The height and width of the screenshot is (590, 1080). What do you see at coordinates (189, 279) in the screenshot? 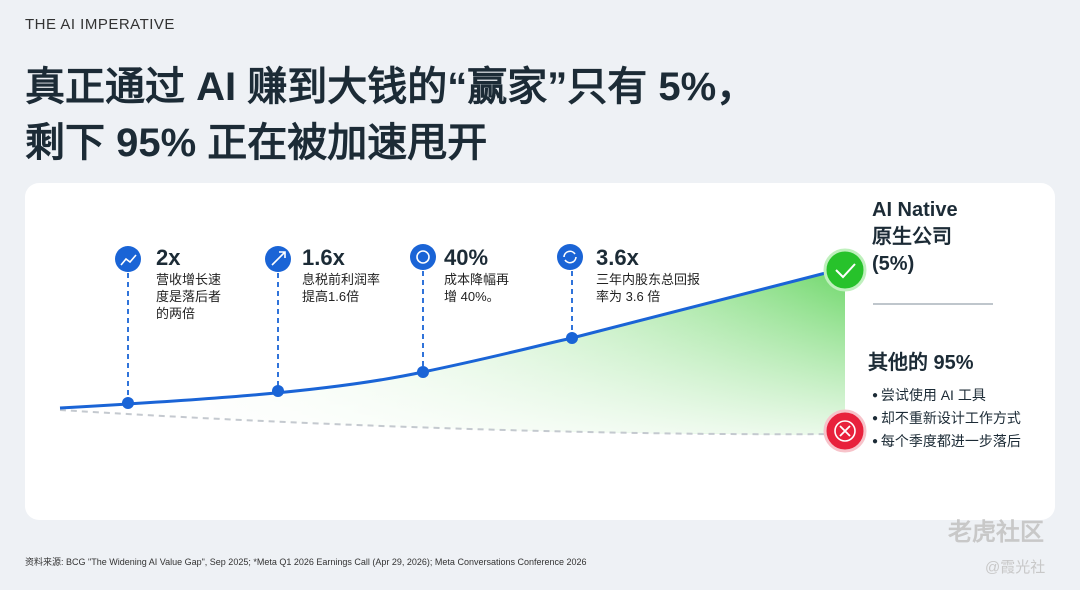
I see `desc-line: 营收增长速` at bounding box center [189, 279].